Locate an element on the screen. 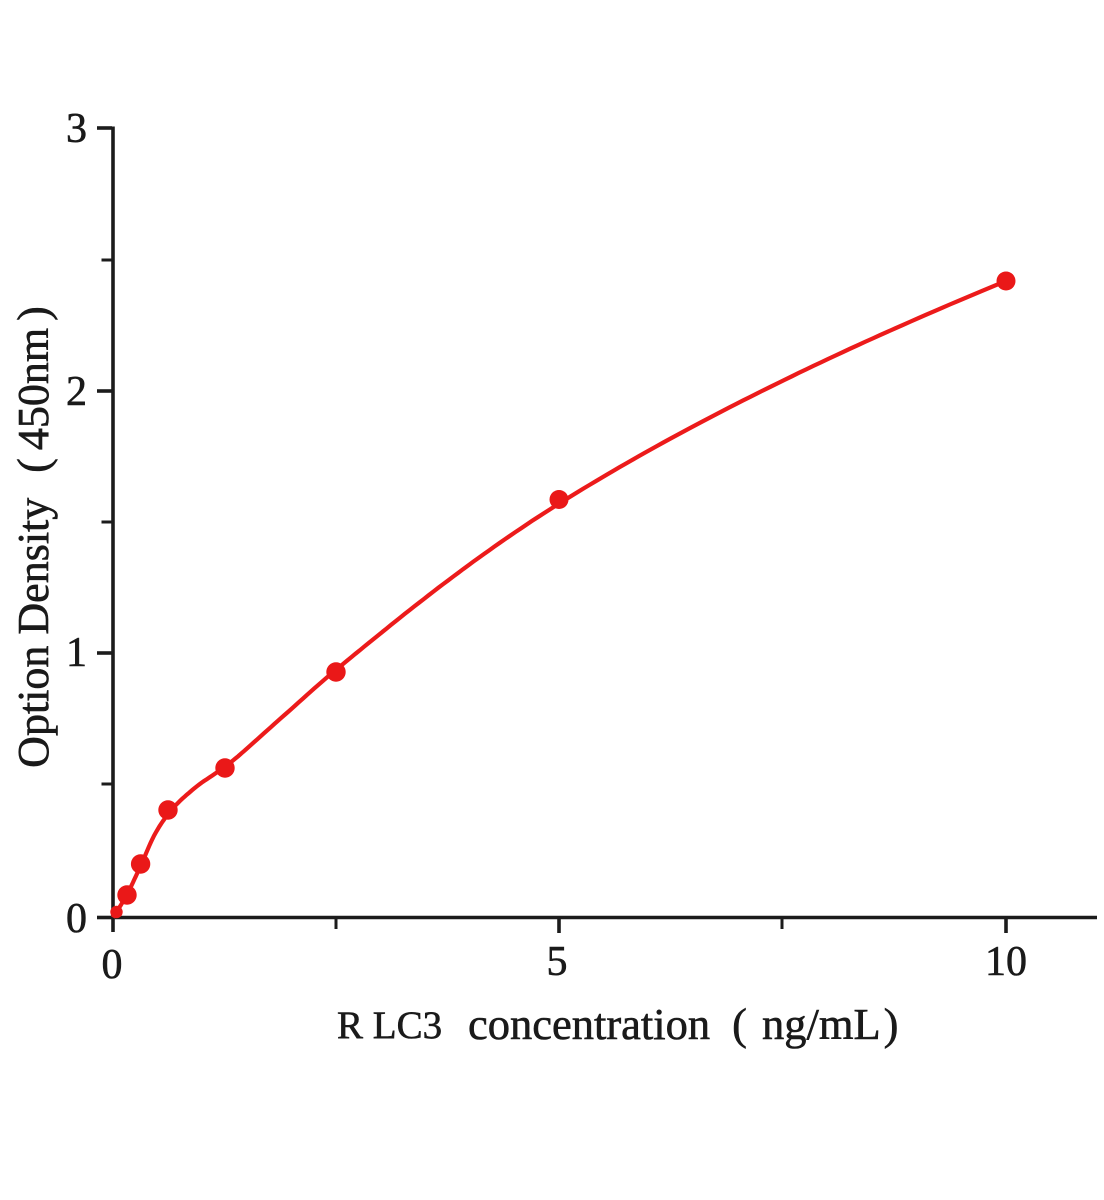 The image size is (1104, 1200). svg-text: Option Density(450nm) is located at coordinates (33, 537).